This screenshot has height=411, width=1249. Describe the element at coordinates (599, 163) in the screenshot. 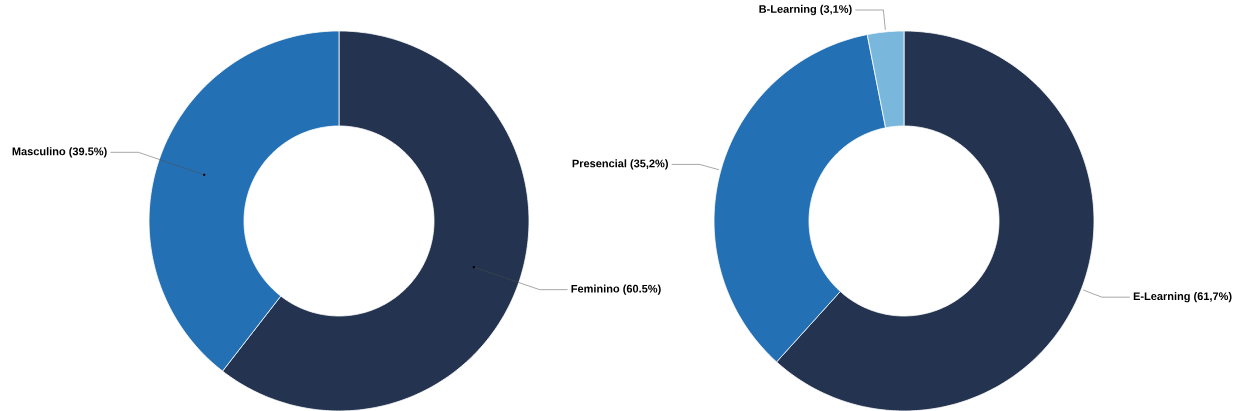

I see `slice-label: Presencial` at that location.